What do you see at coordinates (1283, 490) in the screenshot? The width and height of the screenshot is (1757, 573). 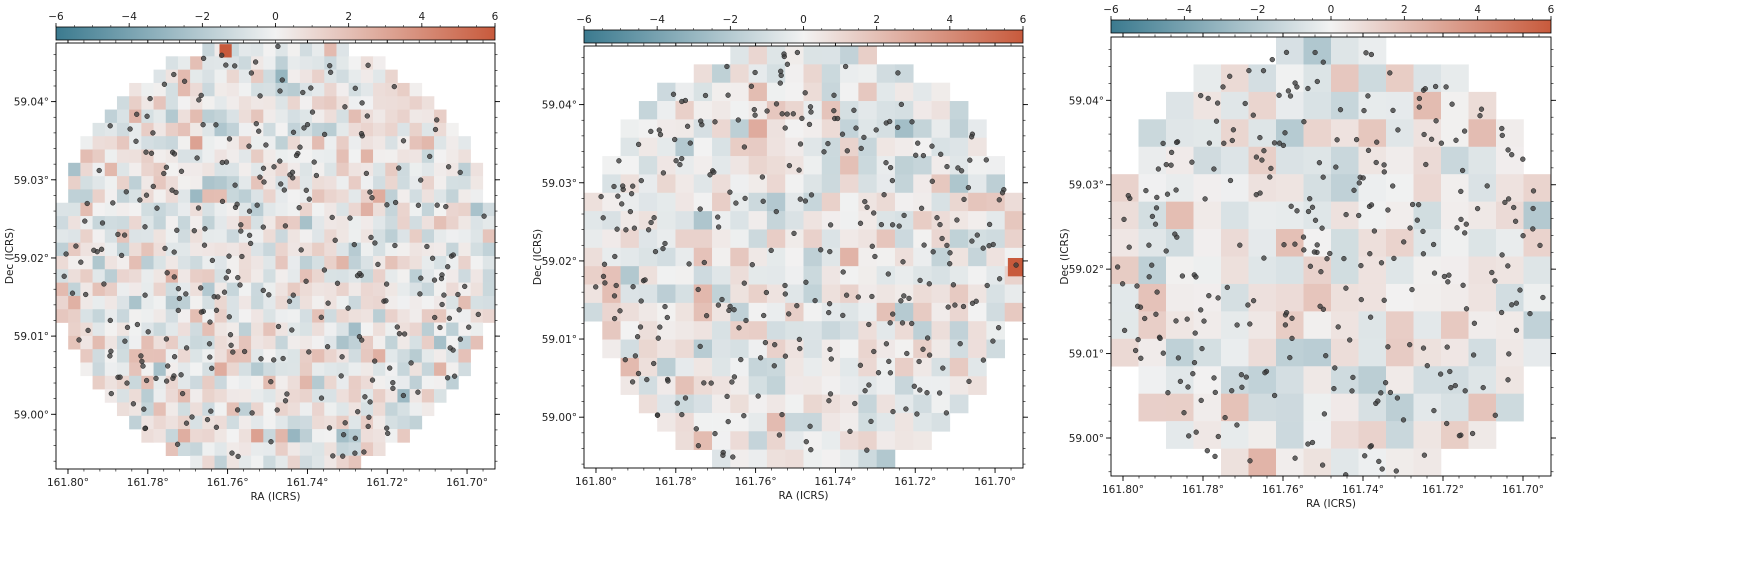 I see `x-tick-label: 161.76°` at bounding box center [1283, 490].